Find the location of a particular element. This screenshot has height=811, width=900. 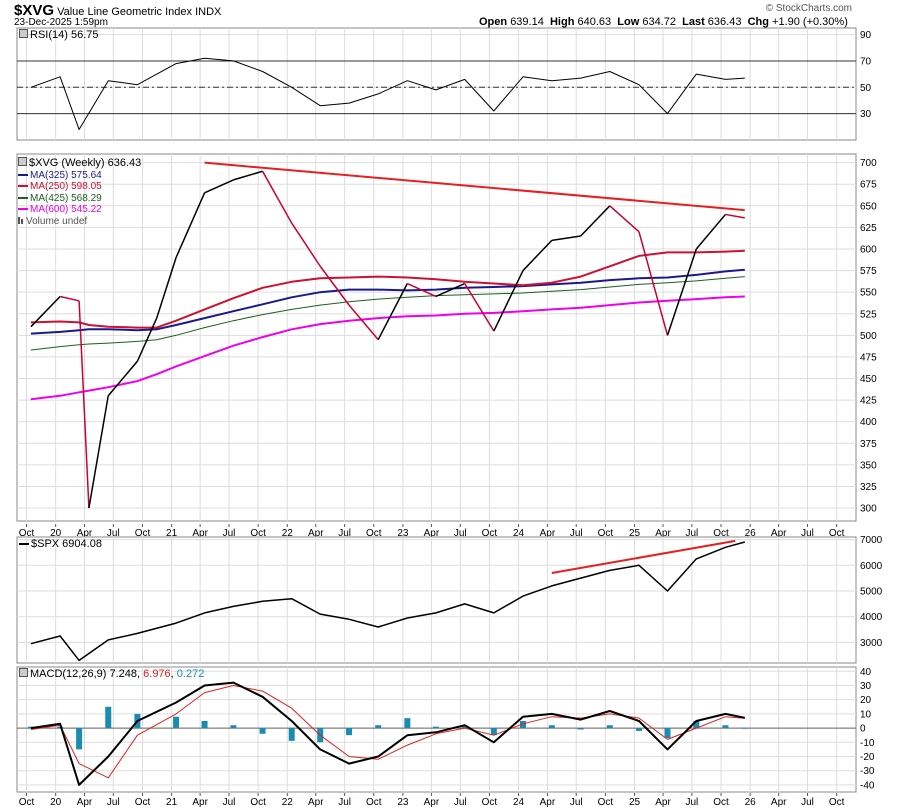

macd-legend-name: MACD(12,26,9) is located at coordinates (68, 674).